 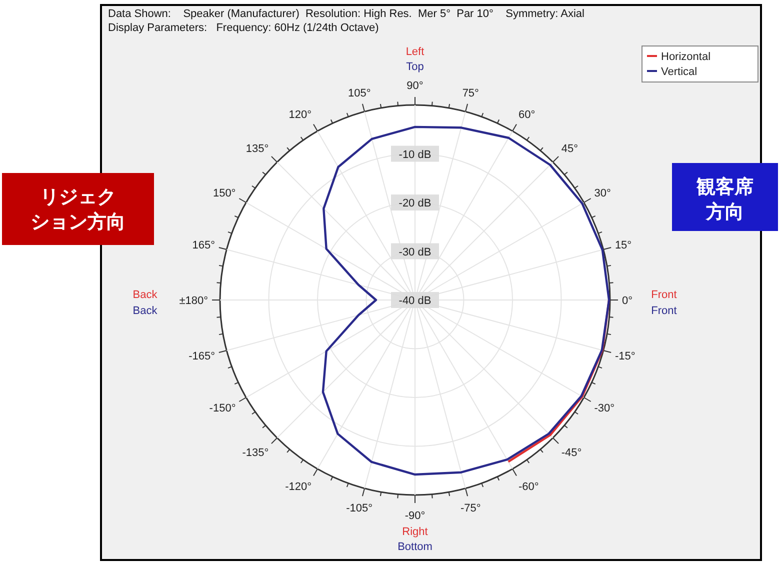 What do you see at coordinates (257, 148) in the screenshot?
I see `spoke-label: 135°` at bounding box center [257, 148].